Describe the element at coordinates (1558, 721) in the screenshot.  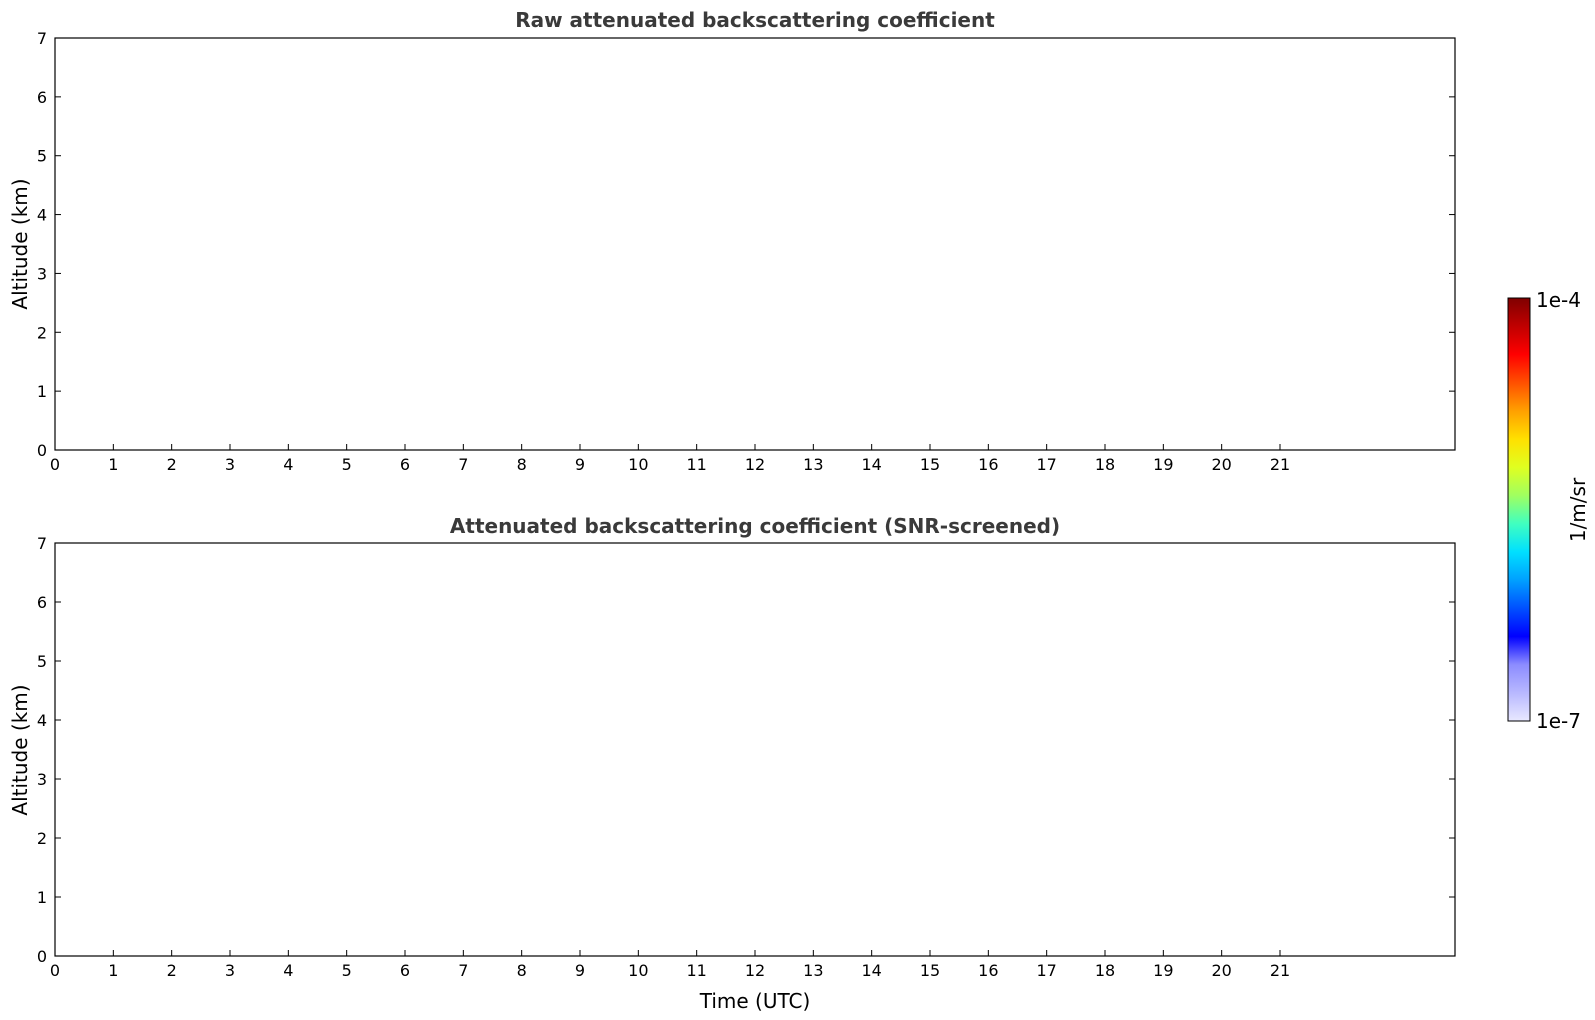
I see `colorbar-min-label: 1e-7` at that location.